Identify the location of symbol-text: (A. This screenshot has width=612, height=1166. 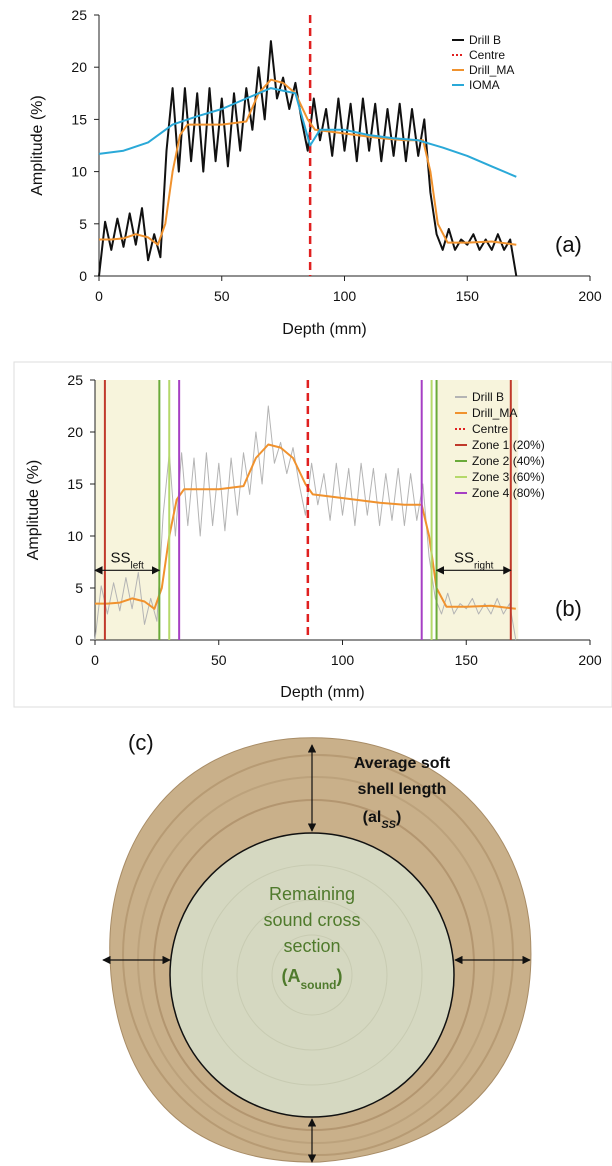
(291, 976).